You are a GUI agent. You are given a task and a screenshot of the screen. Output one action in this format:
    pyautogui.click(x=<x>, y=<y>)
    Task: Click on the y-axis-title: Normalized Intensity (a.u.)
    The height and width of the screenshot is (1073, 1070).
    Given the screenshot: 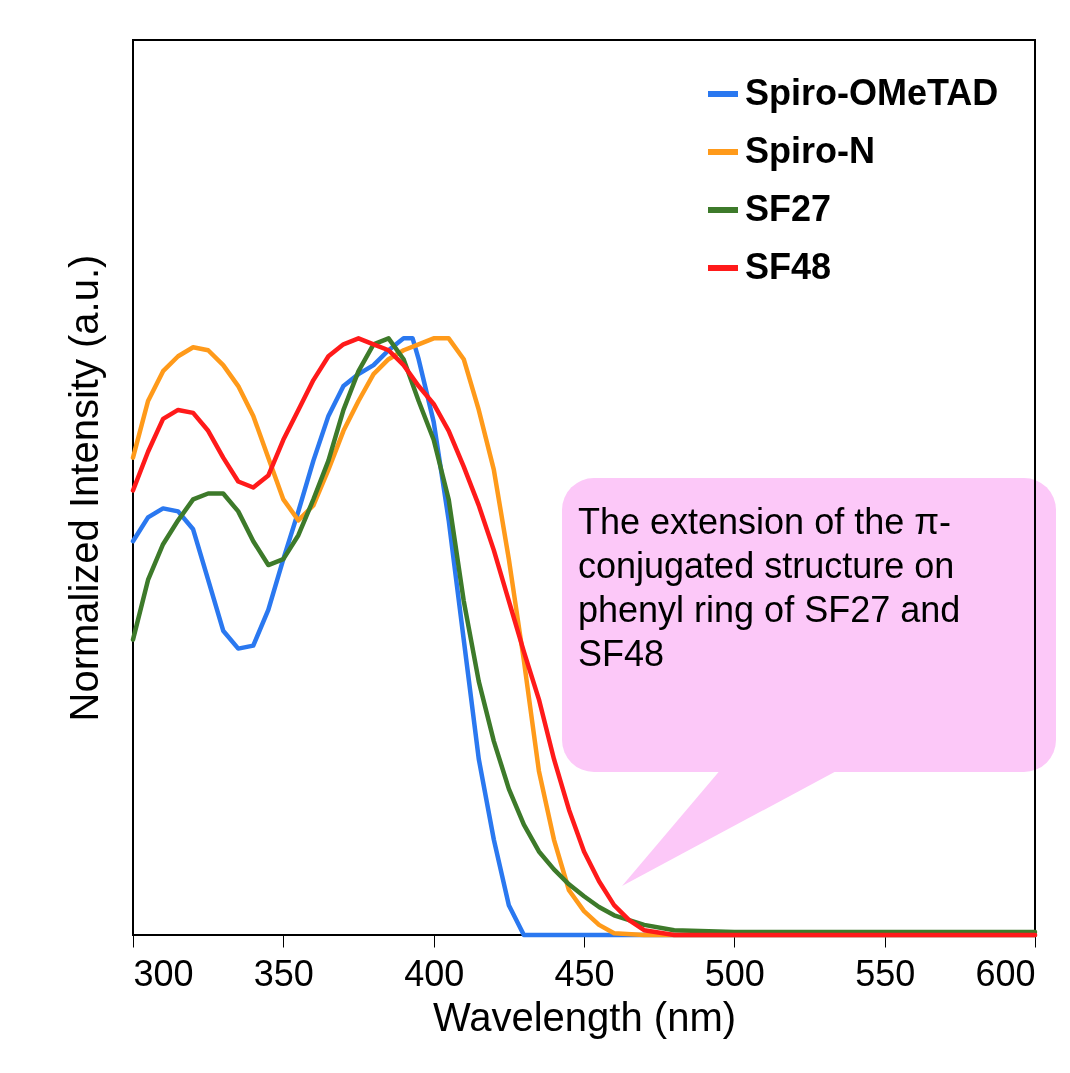 What is the action you would take?
    pyautogui.click(x=83, y=488)
    